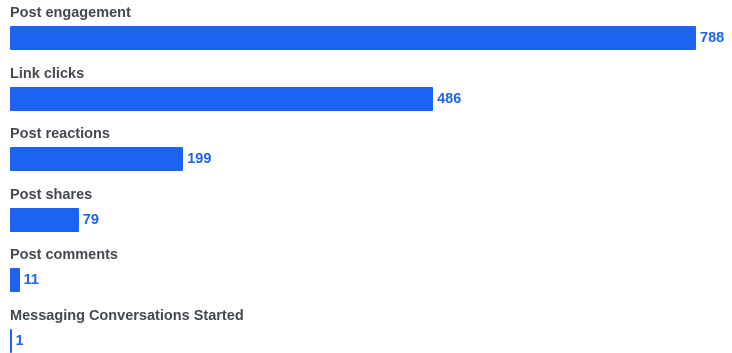  What do you see at coordinates (19, 340) in the screenshot?
I see `metric-value: 1` at bounding box center [19, 340].